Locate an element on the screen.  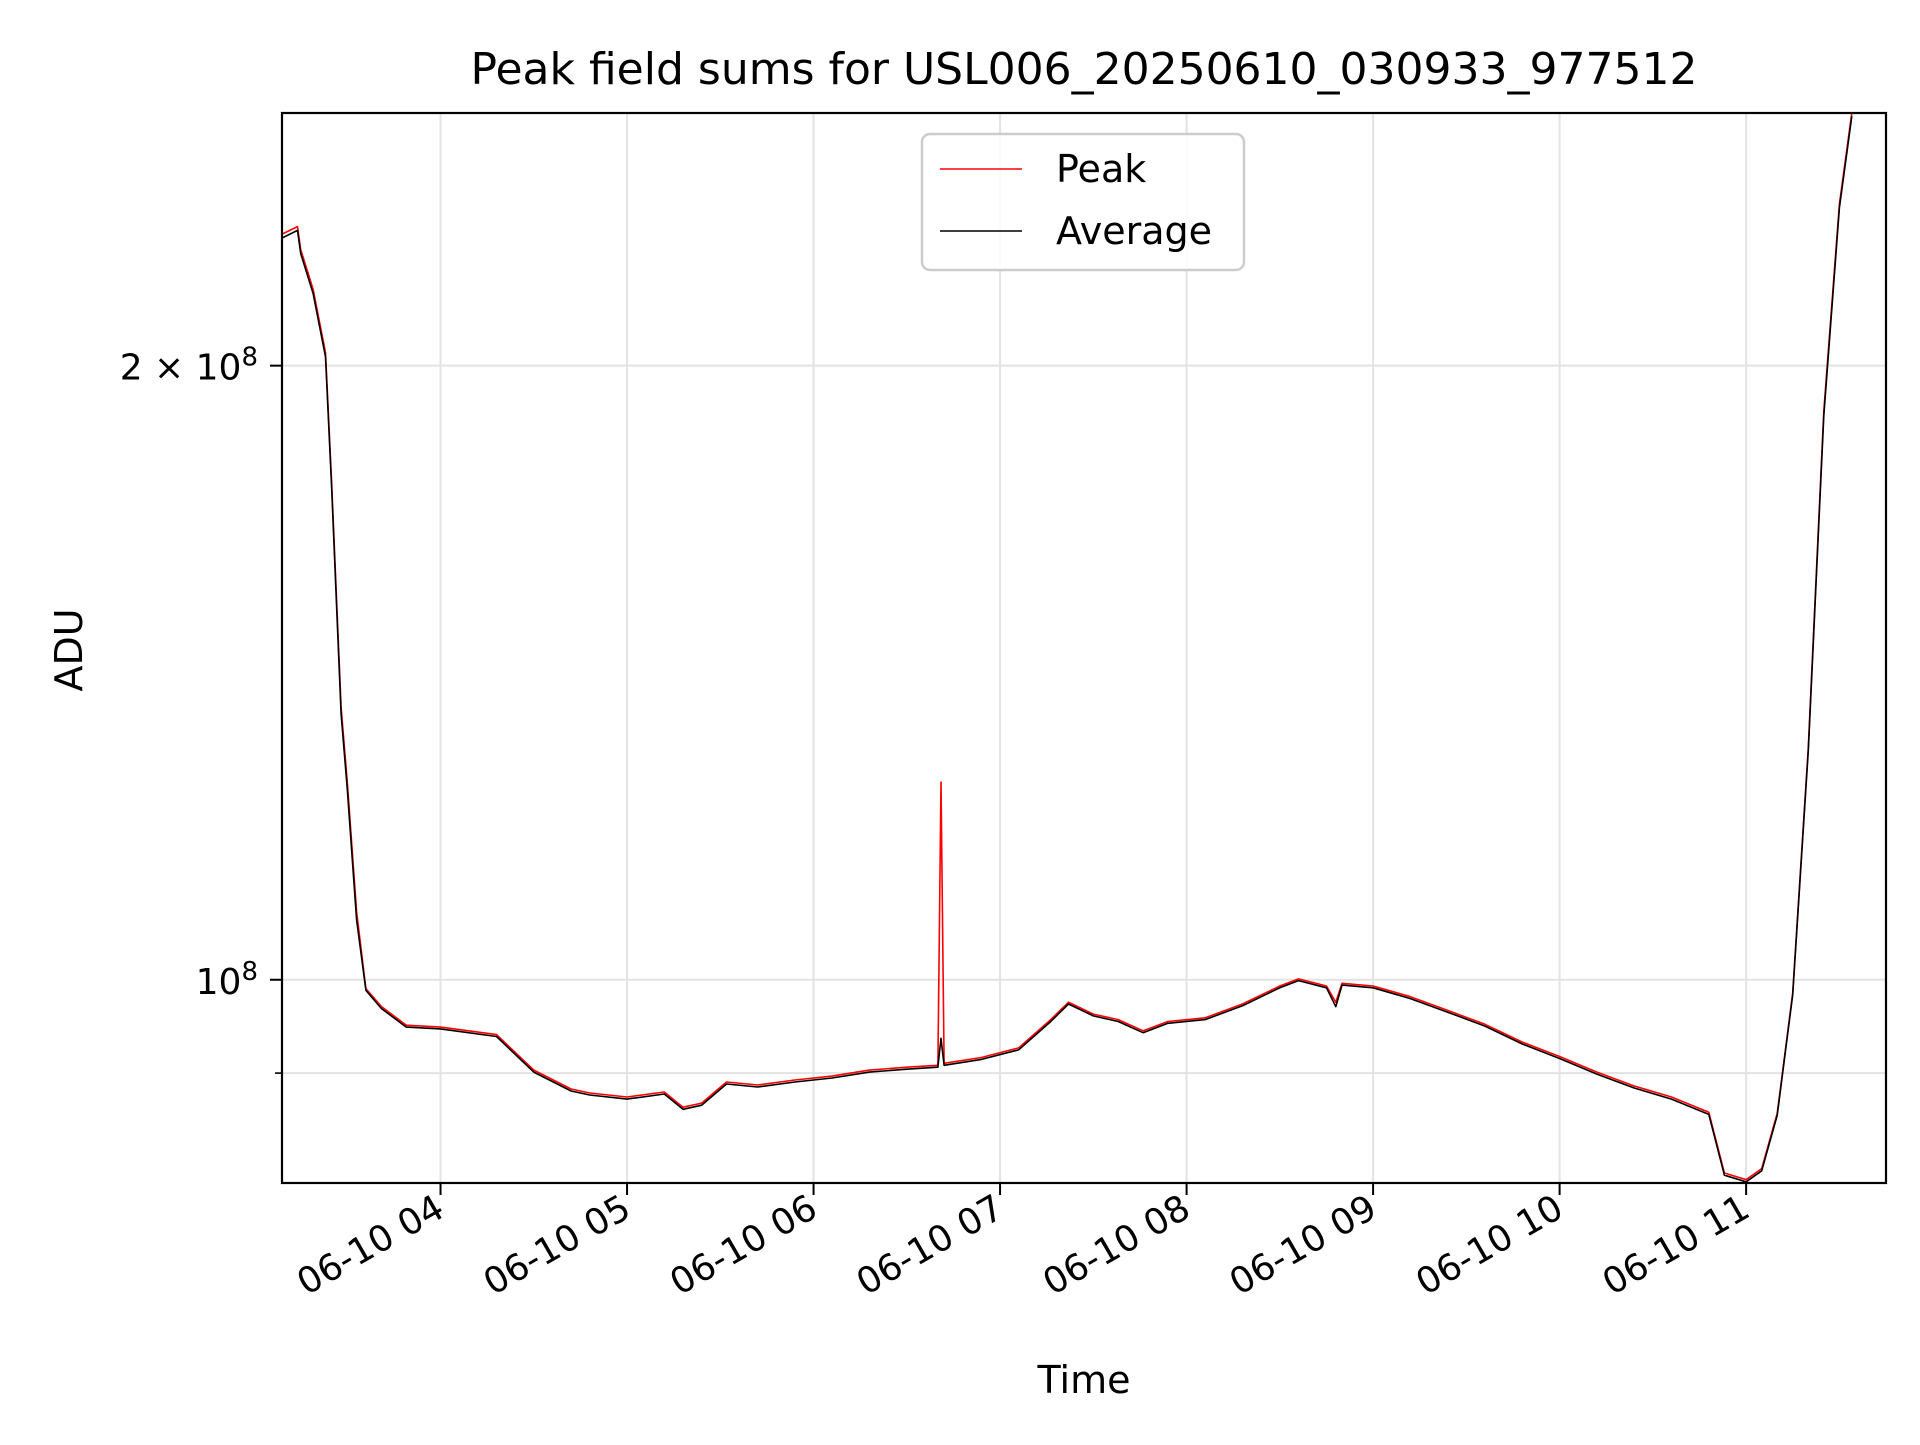
legend: Peak Average is located at coordinates (1083, 202).